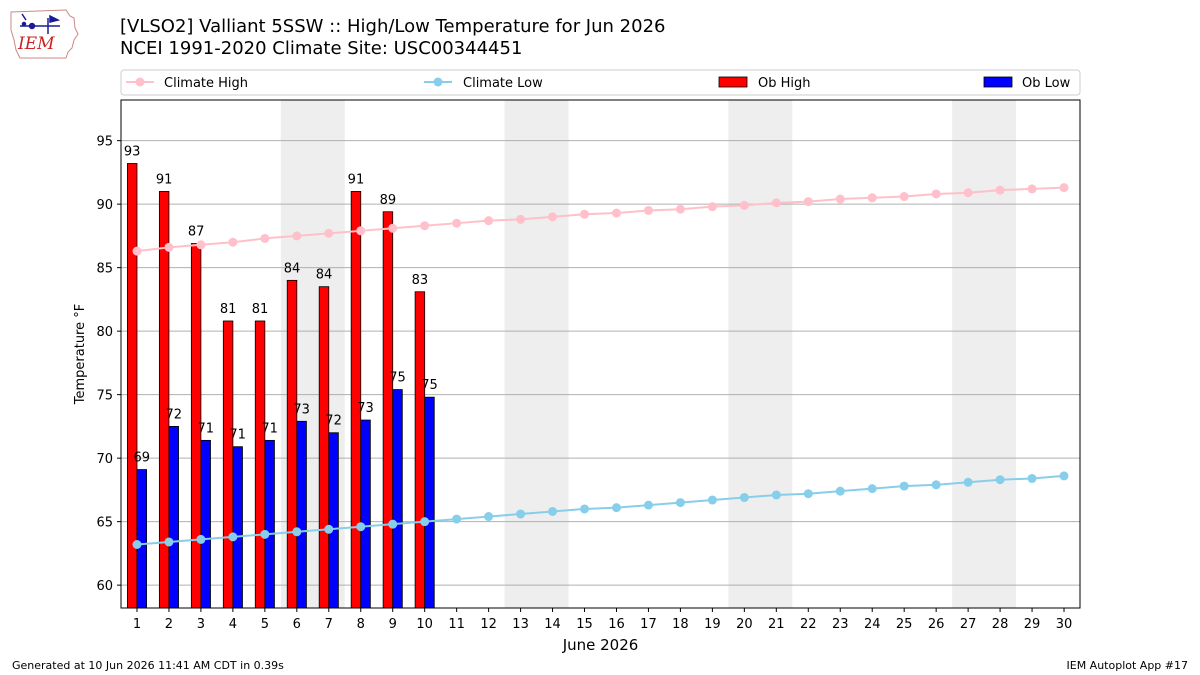 Image resolution: width=1200 pixels, height=675 pixels. Describe the element at coordinates (228, 309) in the screenshot. I see `ob-high-label-4: 81` at that location.